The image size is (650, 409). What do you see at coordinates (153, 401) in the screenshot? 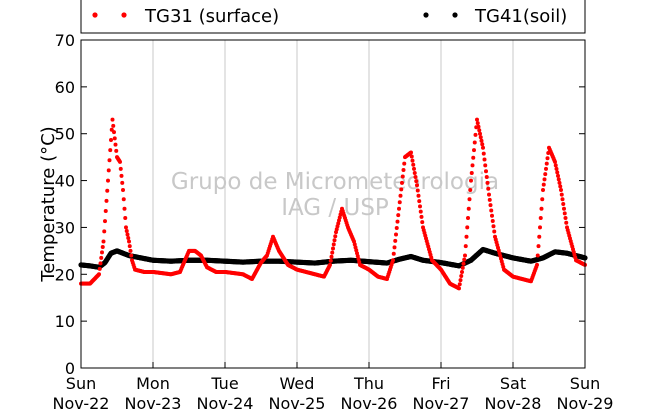
I see `x-tick-label-date: Nov-23` at bounding box center [153, 401].